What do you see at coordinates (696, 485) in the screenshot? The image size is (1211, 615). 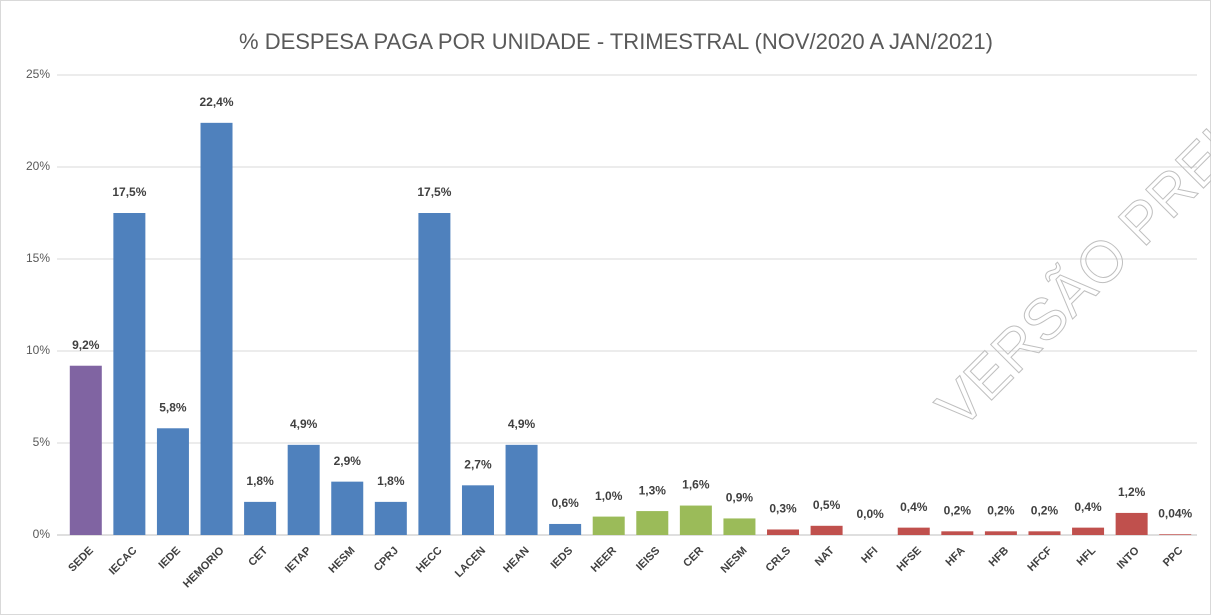 I see `data-label: 1,6%` at bounding box center [696, 485].